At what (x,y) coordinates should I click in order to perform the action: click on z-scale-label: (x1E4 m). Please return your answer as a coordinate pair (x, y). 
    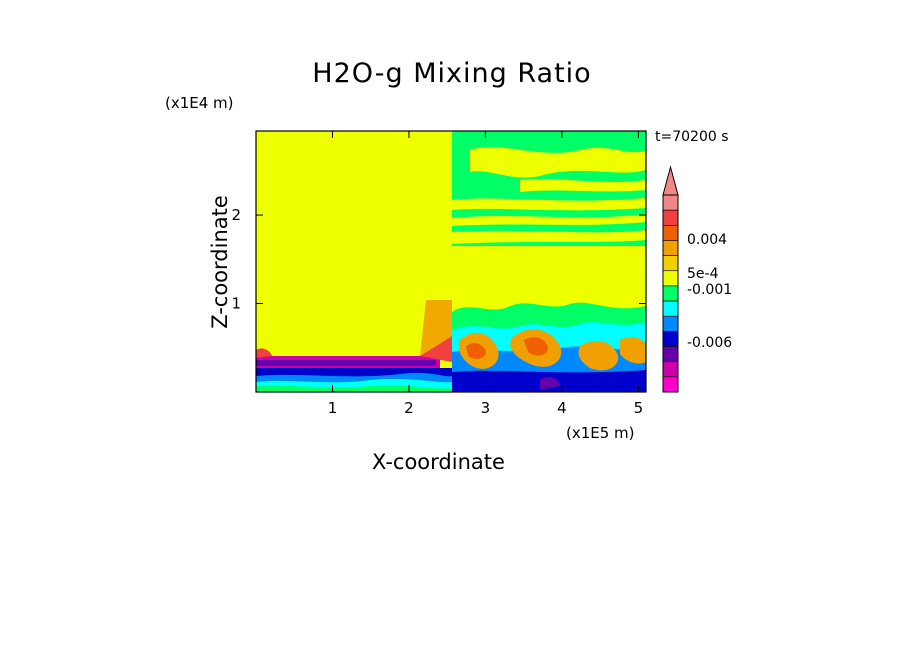
    Looking at the image, I should click on (199, 103).